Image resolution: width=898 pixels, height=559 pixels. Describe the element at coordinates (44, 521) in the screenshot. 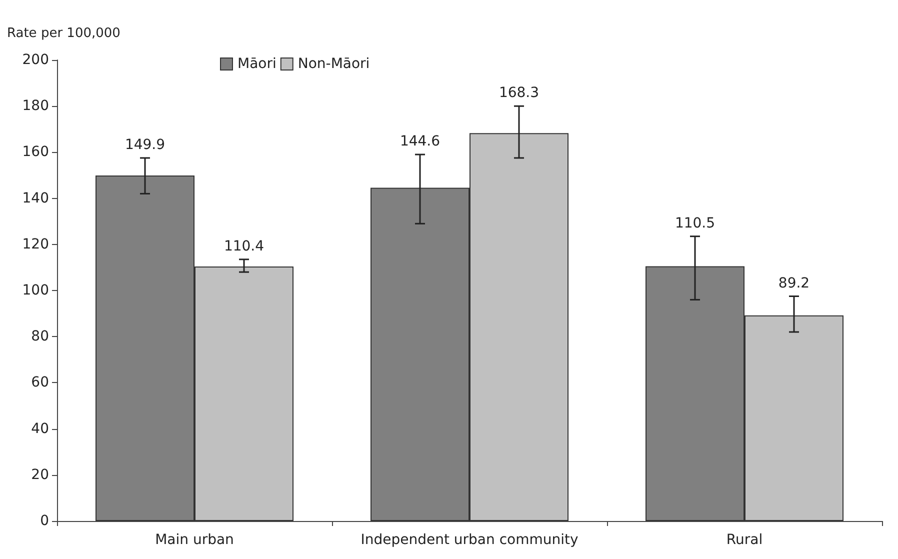

I see `y-tick-label: 0` at that location.